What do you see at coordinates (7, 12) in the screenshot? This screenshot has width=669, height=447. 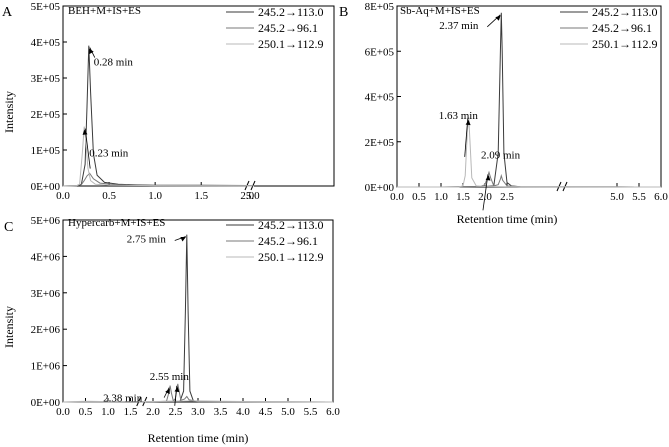 I see `panel-a-letter: A` at bounding box center [7, 12].